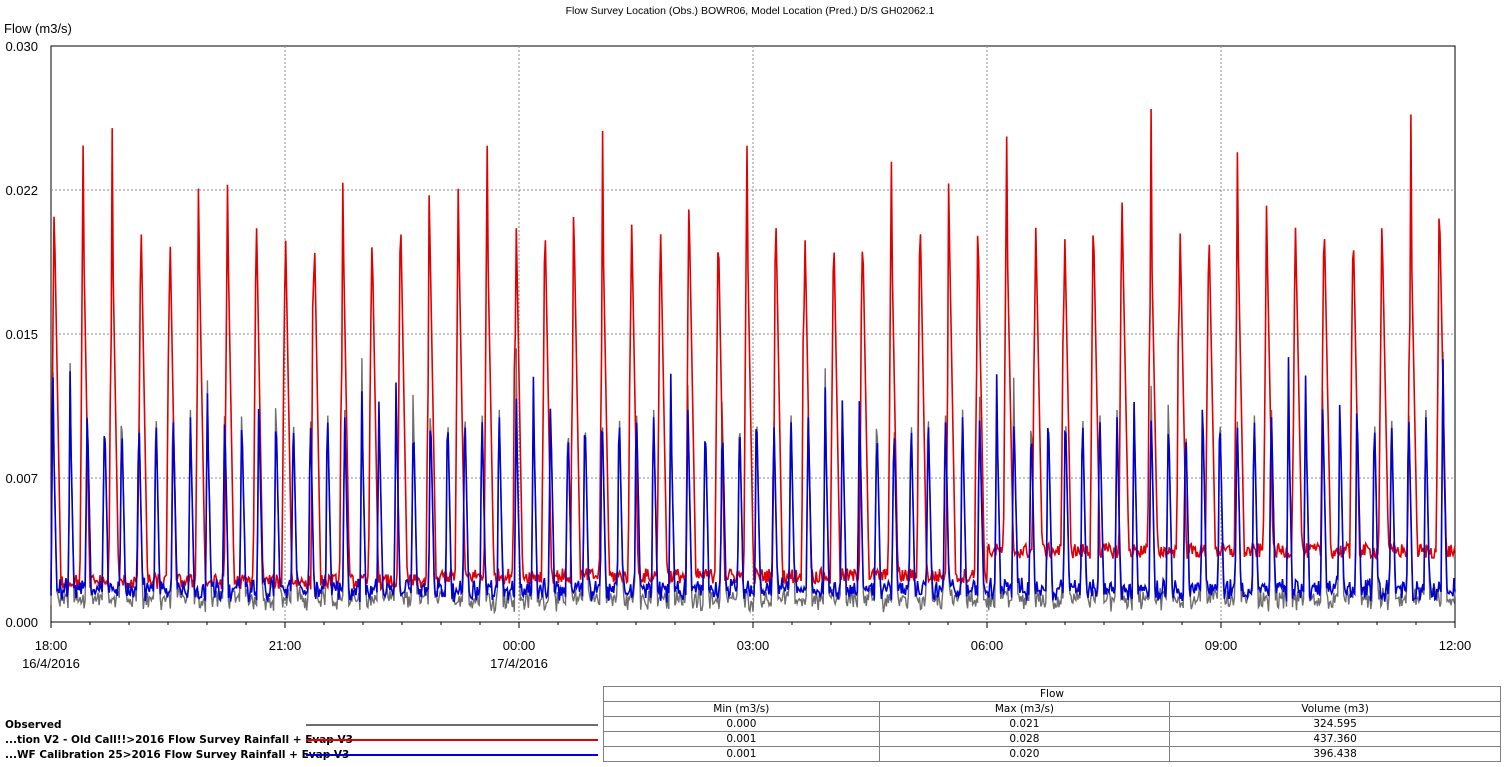 The image size is (1505, 767). What do you see at coordinates (38, 28) in the screenshot?
I see `y-axis-label: Flow (m3/s)` at bounding box center [38, 28].